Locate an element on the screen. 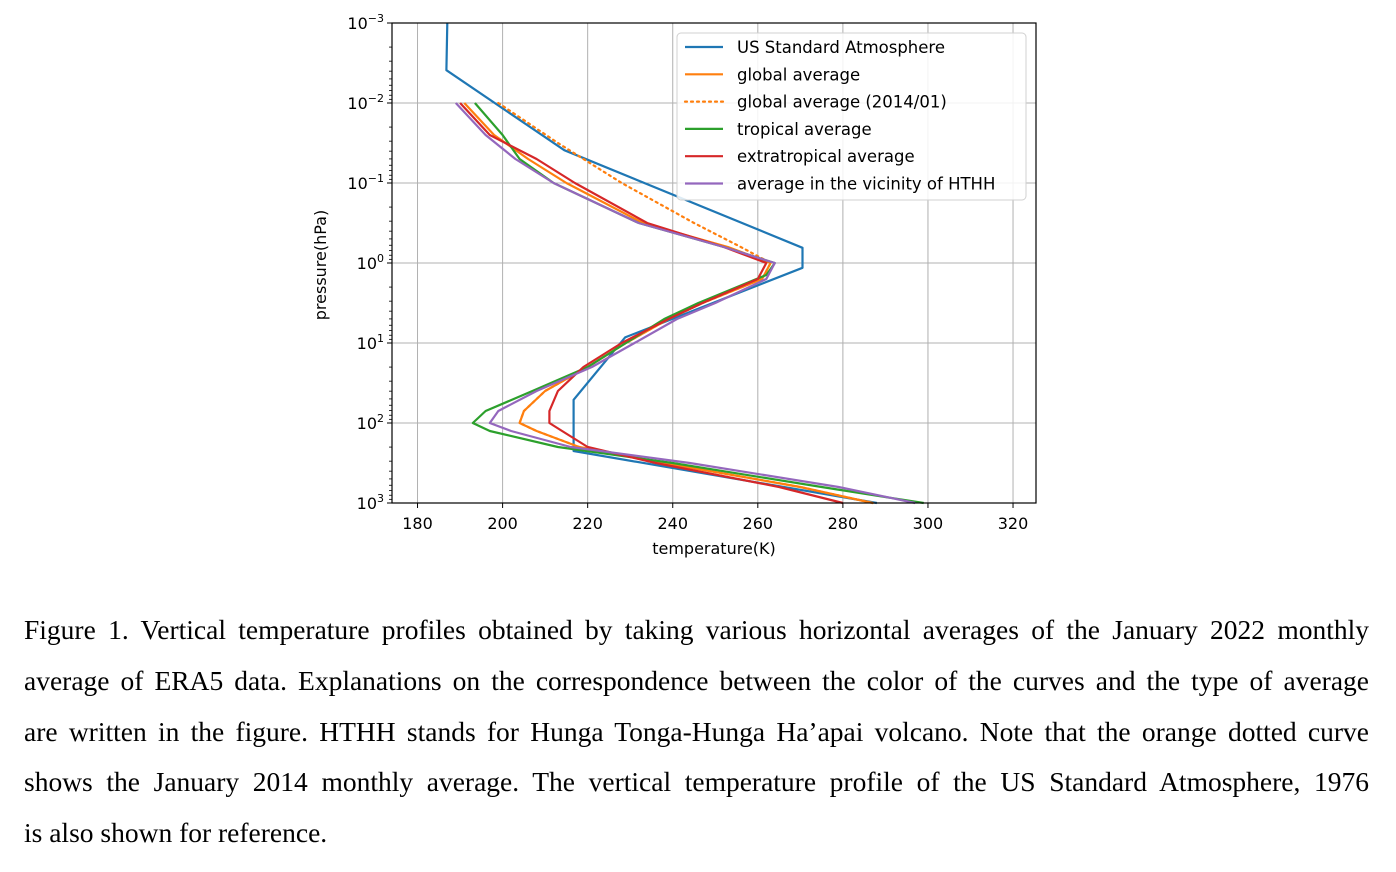 The image size is (1396, 872). x-tick-label: 320 is located at coordinates (1013, 523).